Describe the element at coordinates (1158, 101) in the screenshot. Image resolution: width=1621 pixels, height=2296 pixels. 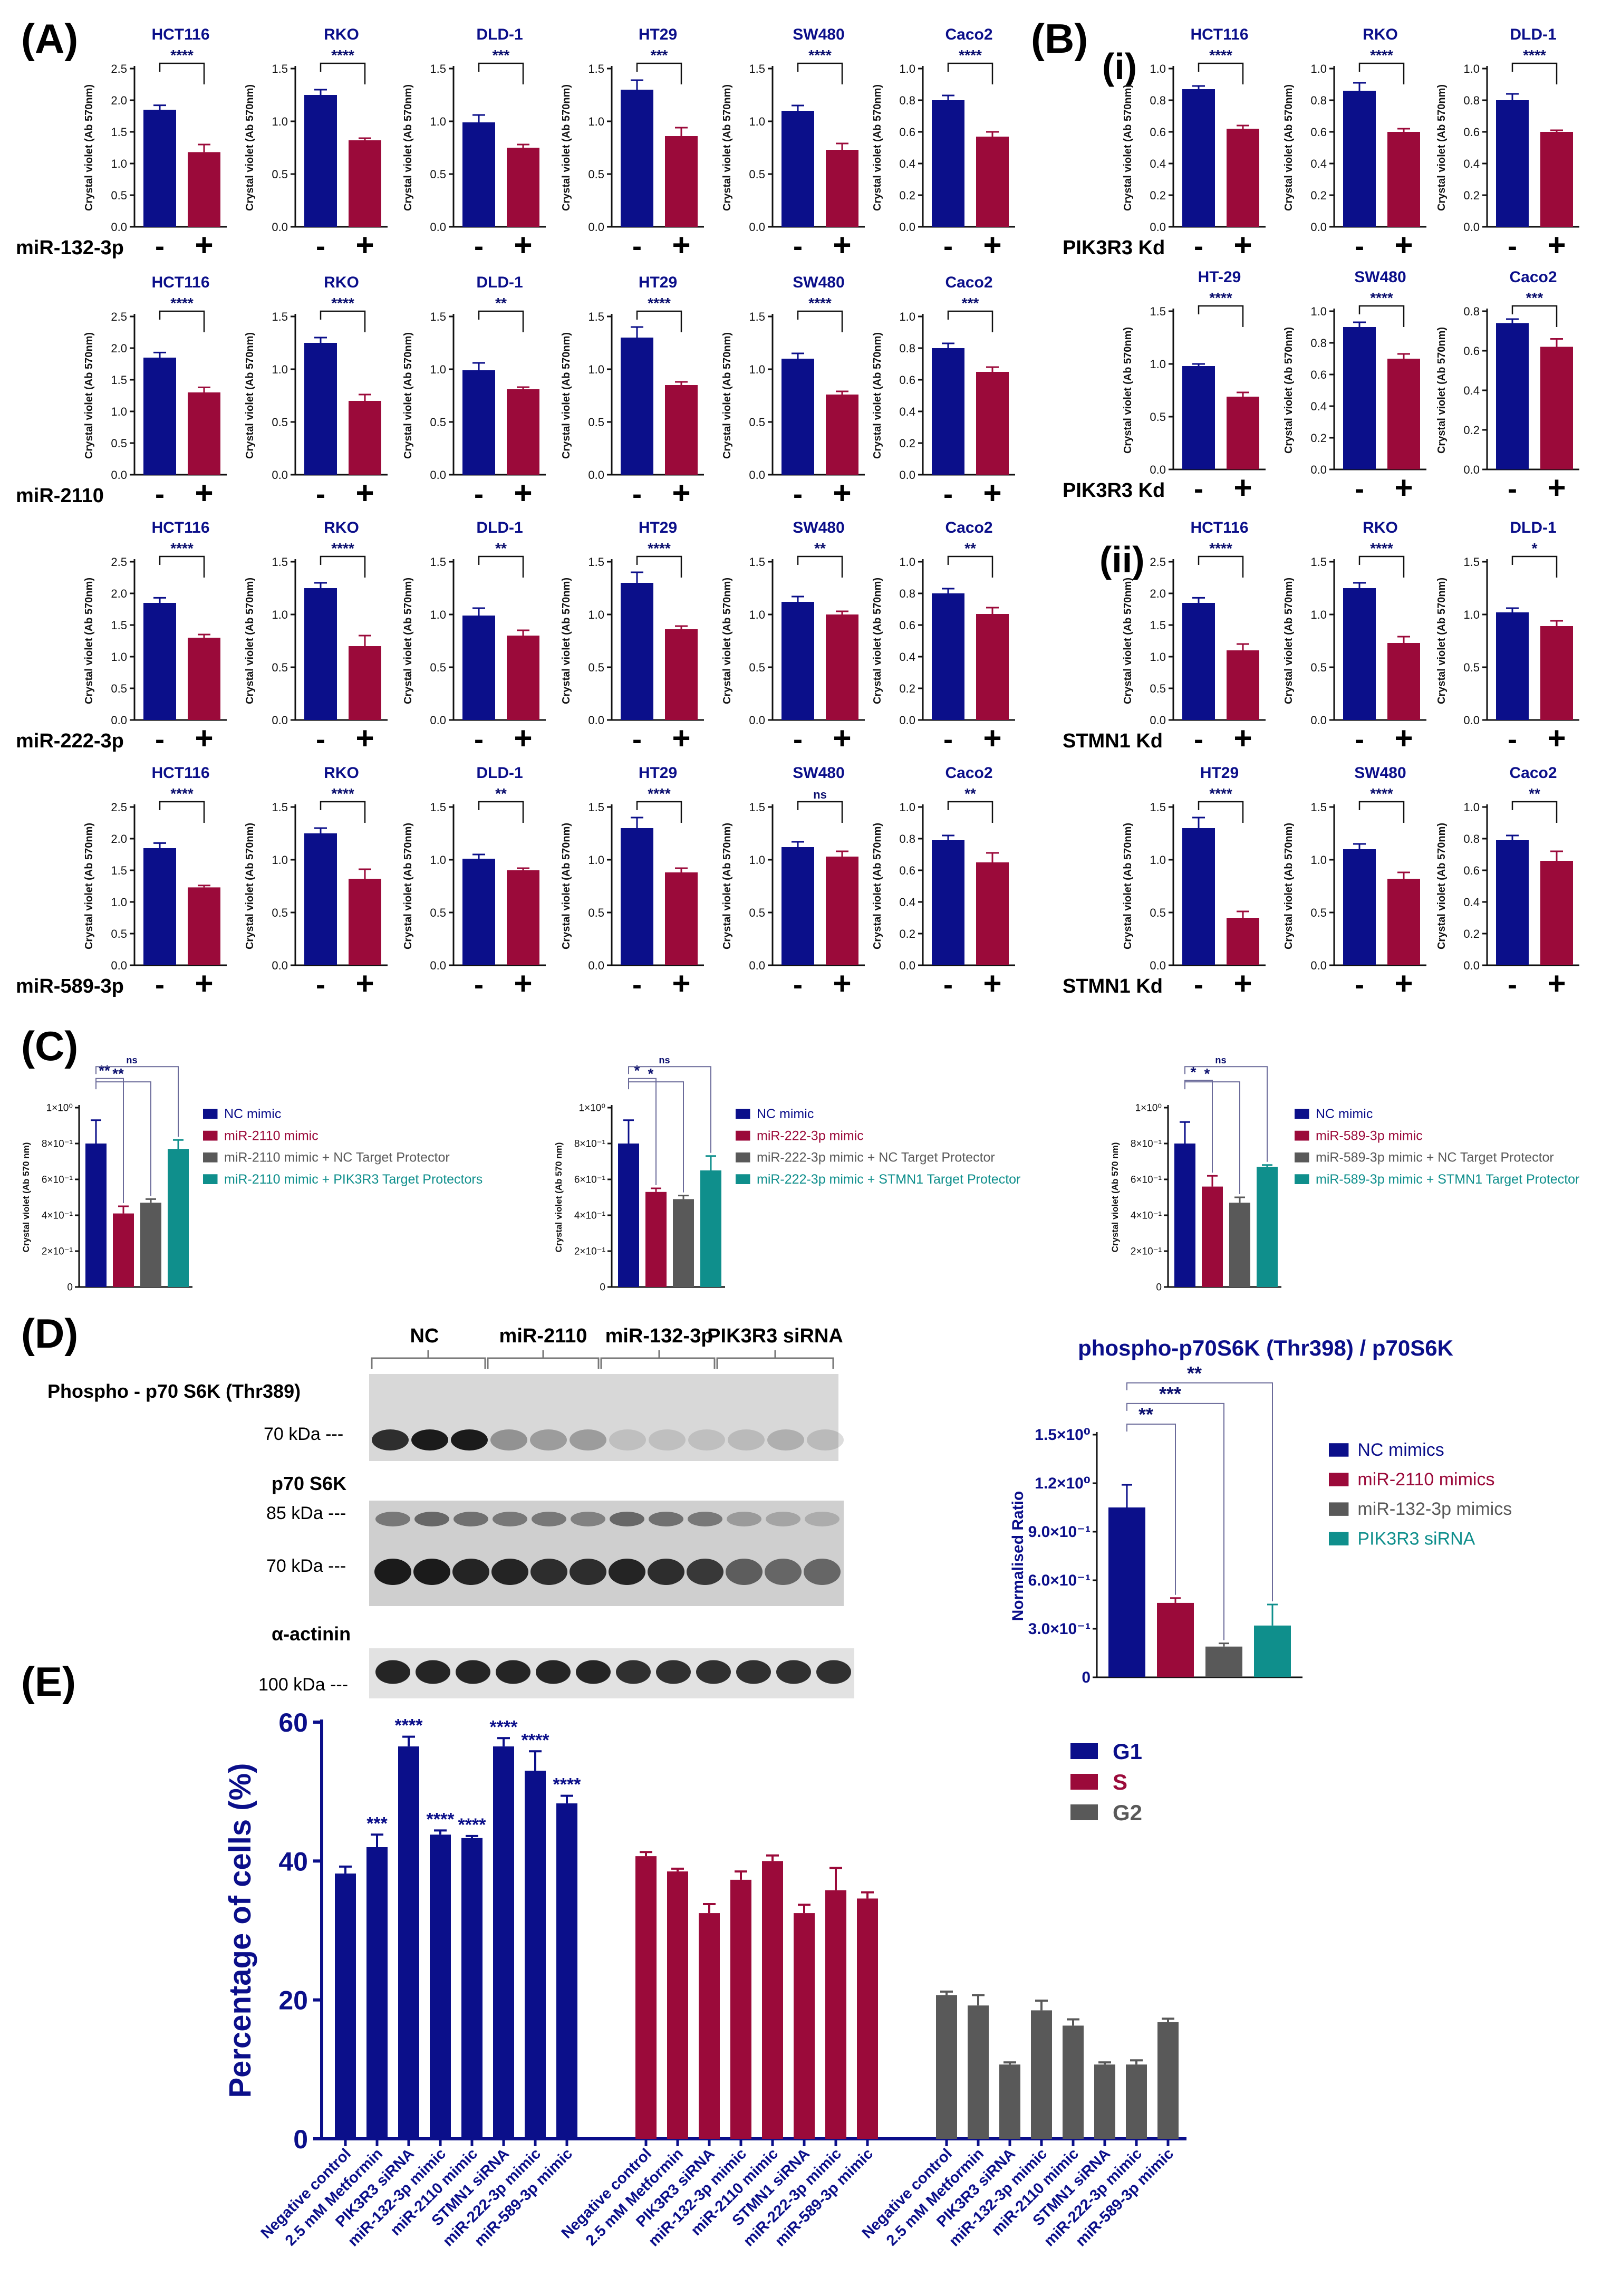
I see `y-tick-label: 0.8` at that location.